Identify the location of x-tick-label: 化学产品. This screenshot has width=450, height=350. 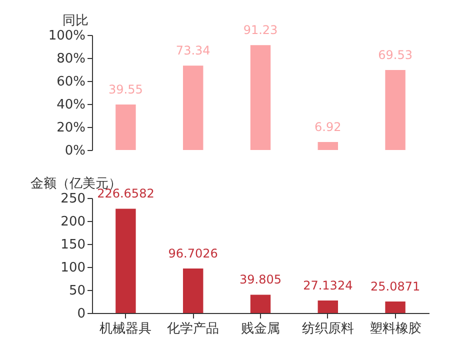
(193, 329).